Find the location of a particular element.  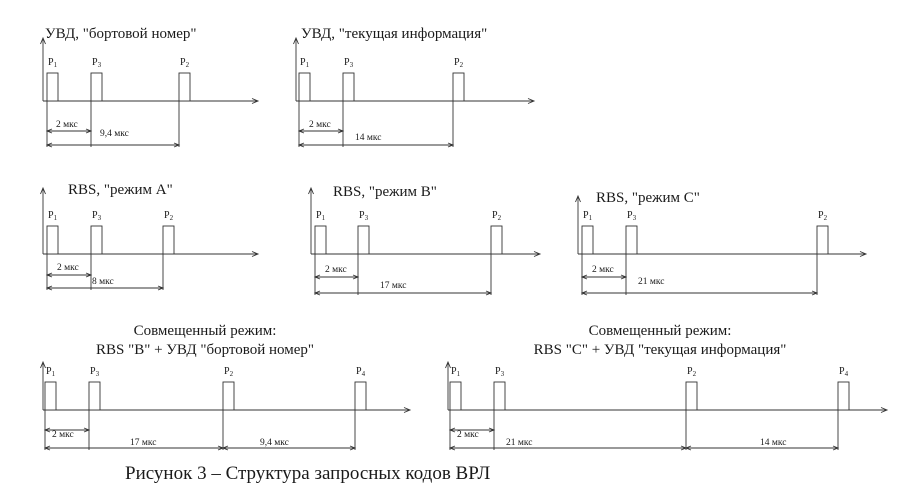

diagram-title: УВД, "текущая информация" is located at coordinates (394, 34).